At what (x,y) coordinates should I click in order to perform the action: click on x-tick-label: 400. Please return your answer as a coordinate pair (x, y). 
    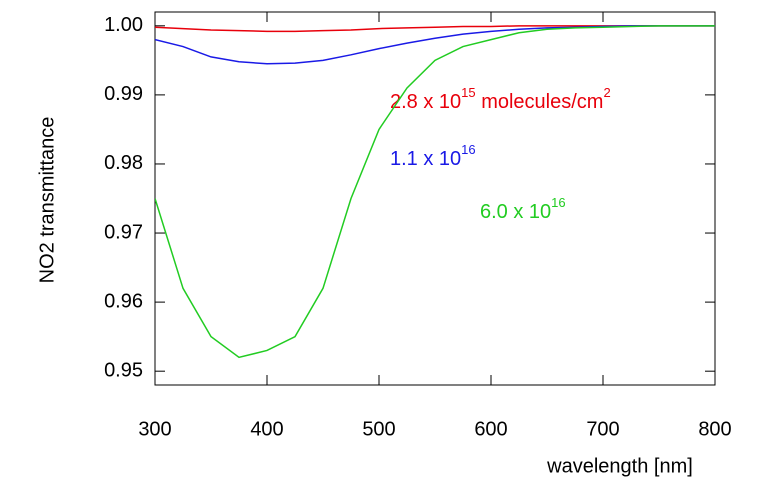
    Looking at the image, I should click on (266, 429).